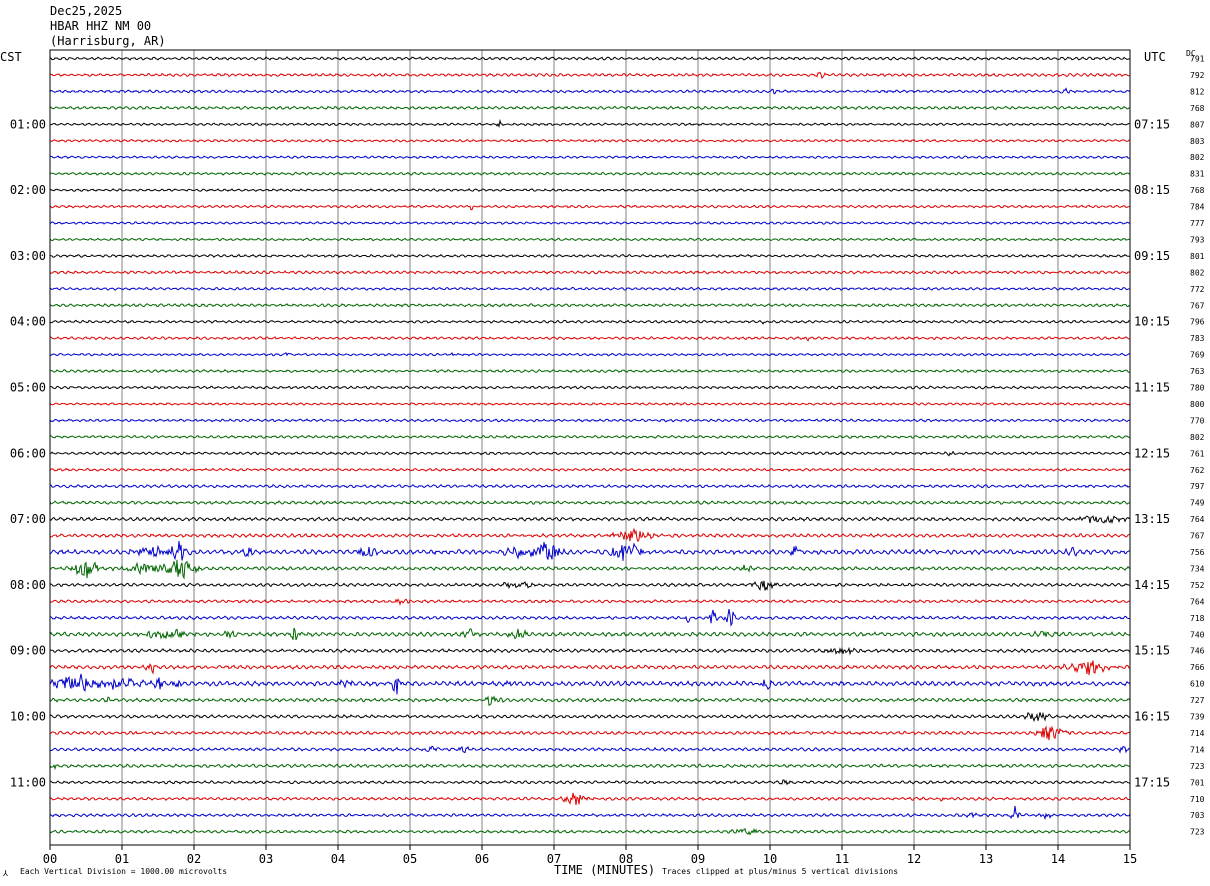 This screenshot has width=1210, height=886. Describe the element at coordinates (1152, 782) in the screenshot. I see `right-hour-label: 17:15` at that location.